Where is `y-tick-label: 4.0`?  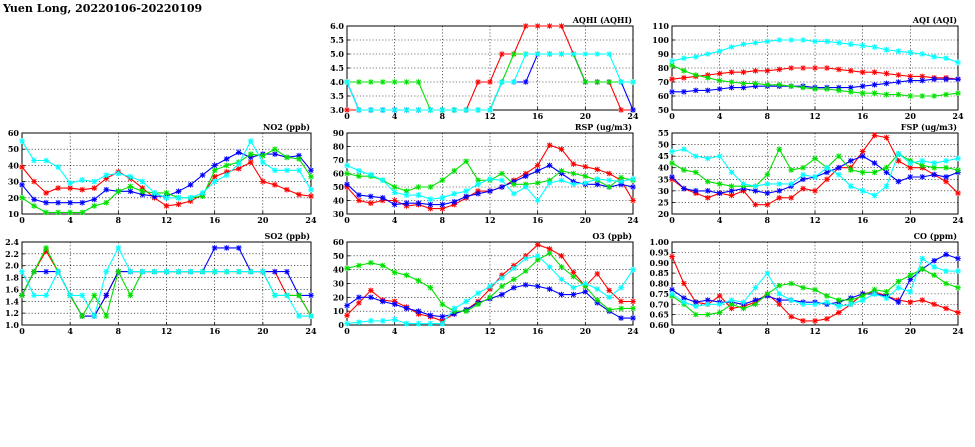
y-tick-label: 4.0 is located at coordinates (337, 82).